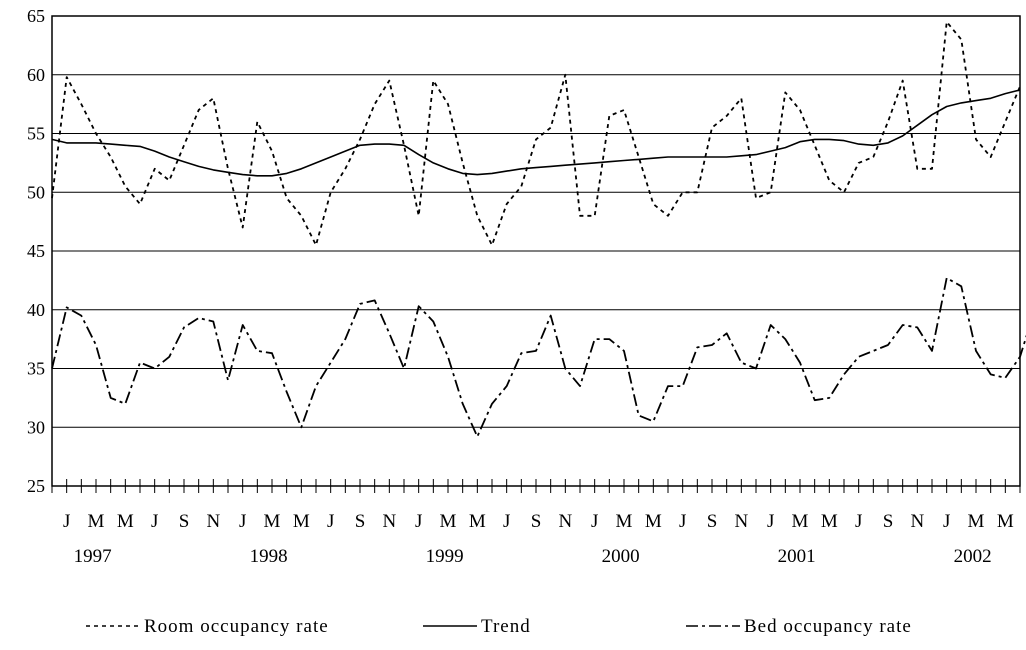 Image resolution: width=1026 pixels, height=650 pixels. I want to click on y-tick-label: 50, so click(36, 192).